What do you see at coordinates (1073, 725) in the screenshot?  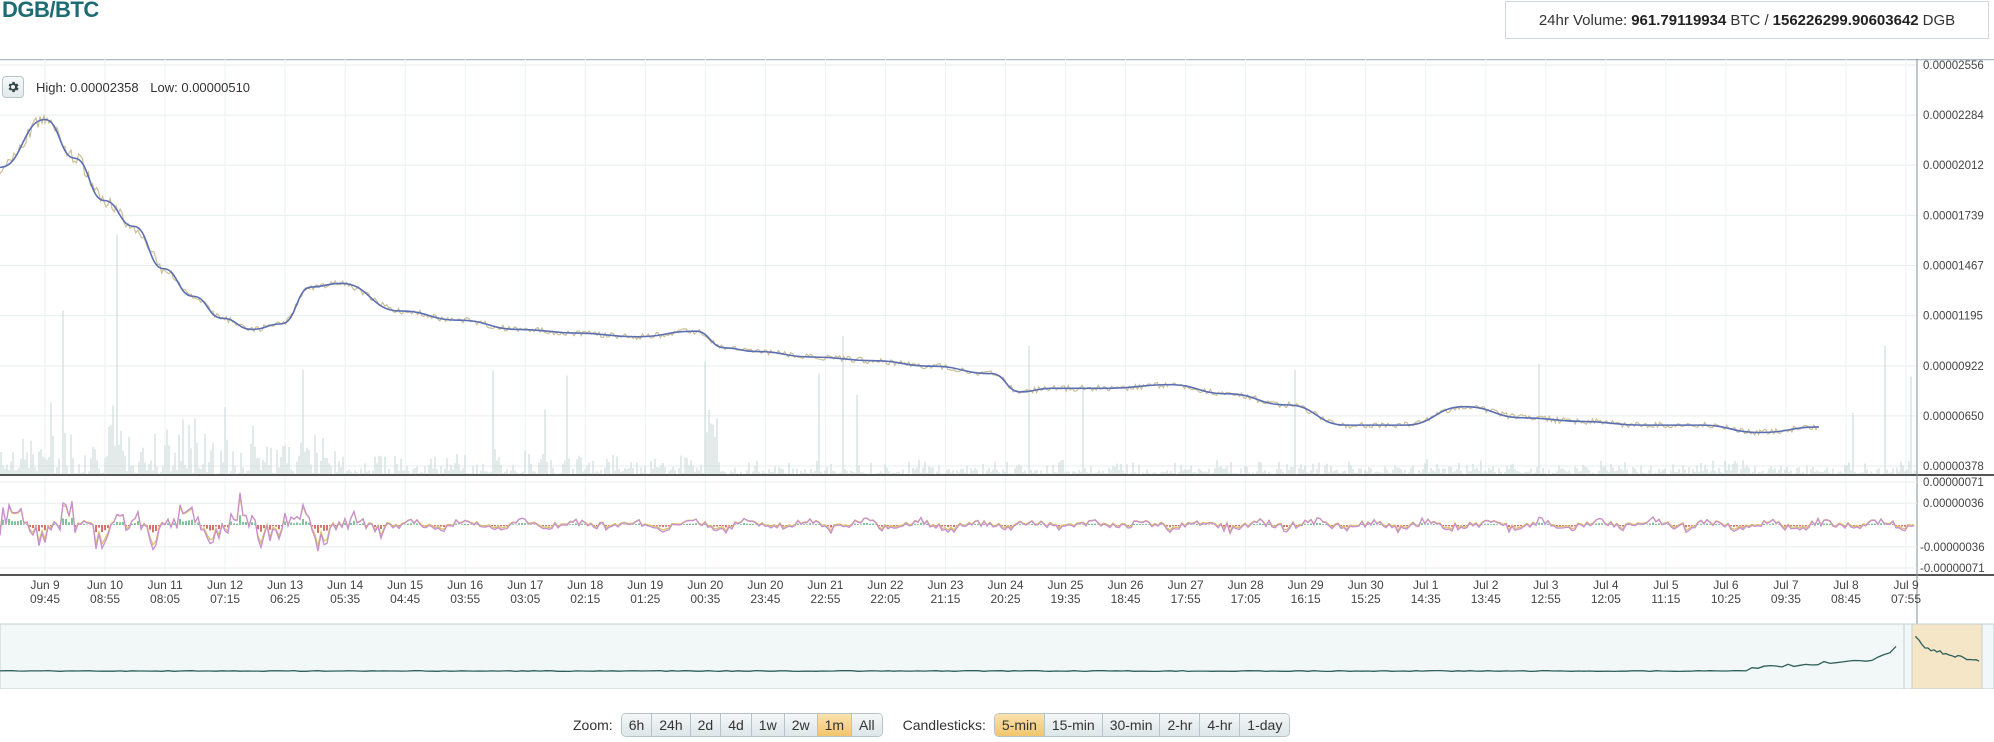 I see `candlestick-button-15-min: 15-min` at bounding box center [1073, 725].